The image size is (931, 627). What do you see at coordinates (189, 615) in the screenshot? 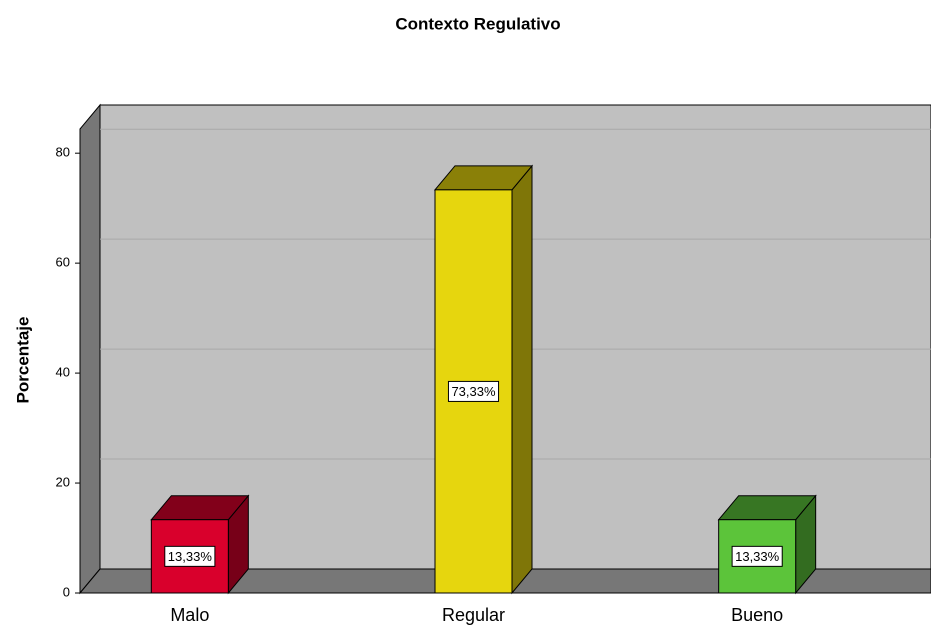
I see `x-tick-label: Malo` at bounding box center [189, 615].